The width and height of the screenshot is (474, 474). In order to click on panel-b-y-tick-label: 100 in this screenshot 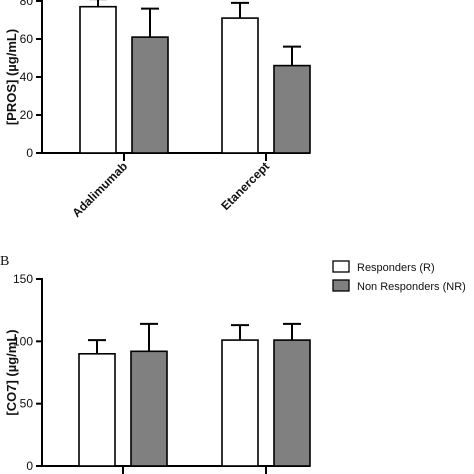, I will do `click(23, 341)`.